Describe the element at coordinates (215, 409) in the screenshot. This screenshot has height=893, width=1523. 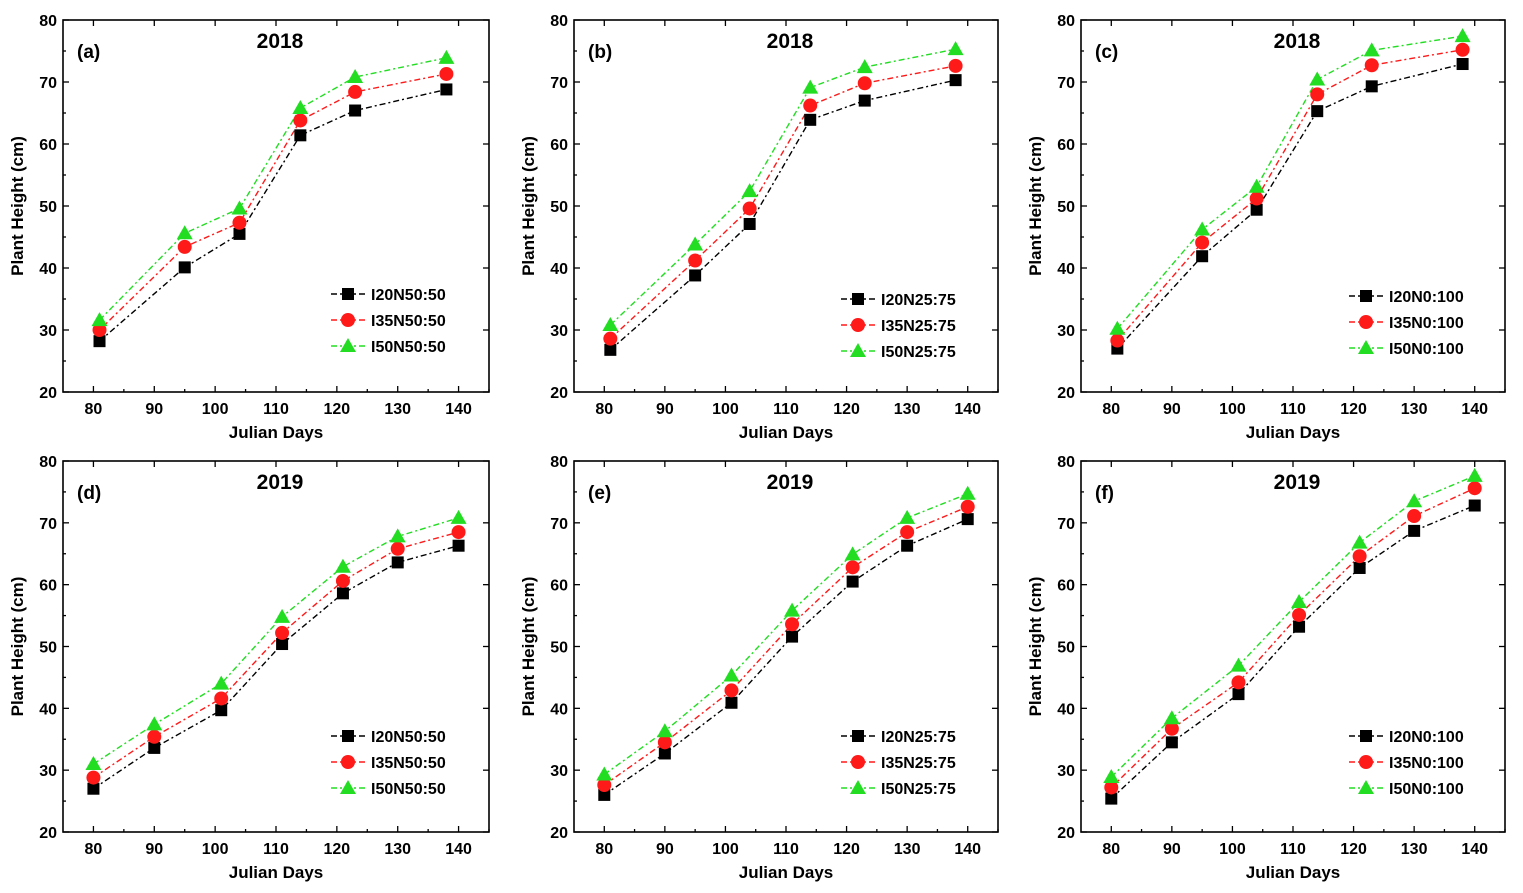
I see `x-tick-label: 100` at that location.